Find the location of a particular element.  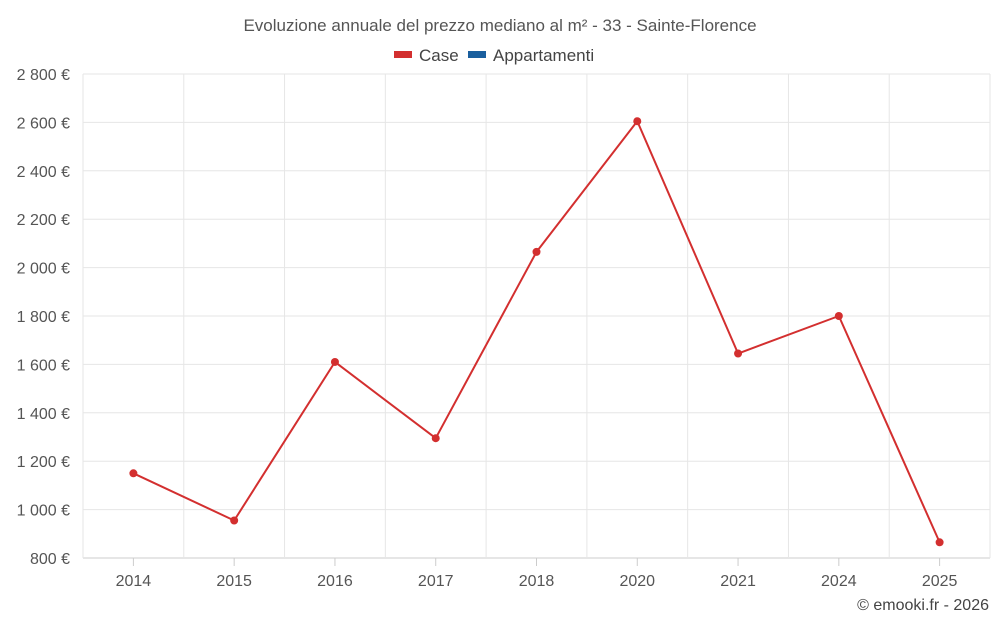

x-tick-label: 2020 is located at coordinates (637, 581).